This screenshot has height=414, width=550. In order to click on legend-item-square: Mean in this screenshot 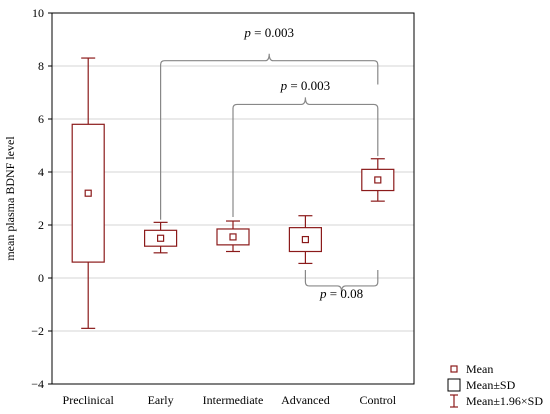, I will do `click(471, 369)`.